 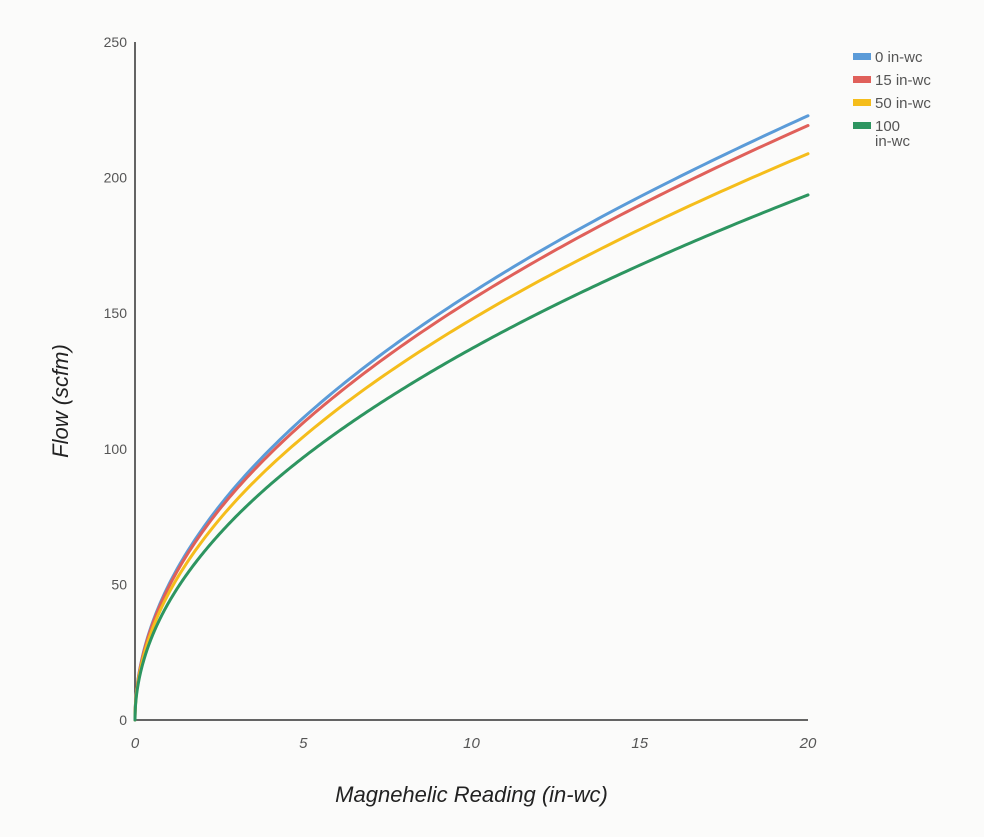 What do you see at coordinates (903, 80) in the screenshot?
I see `legend-label: 15 in-wc` at bounding box center [903, 80].